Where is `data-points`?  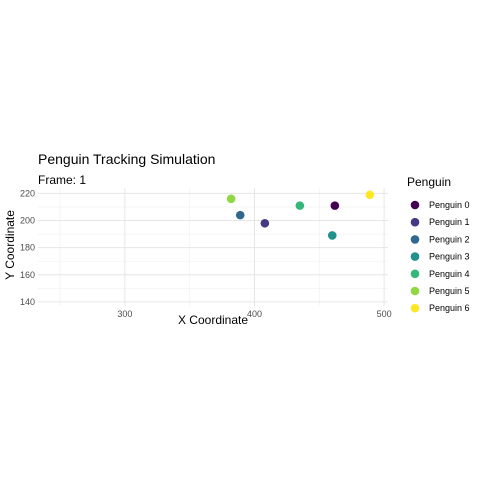
data-points is located at coordinates (300, 215).